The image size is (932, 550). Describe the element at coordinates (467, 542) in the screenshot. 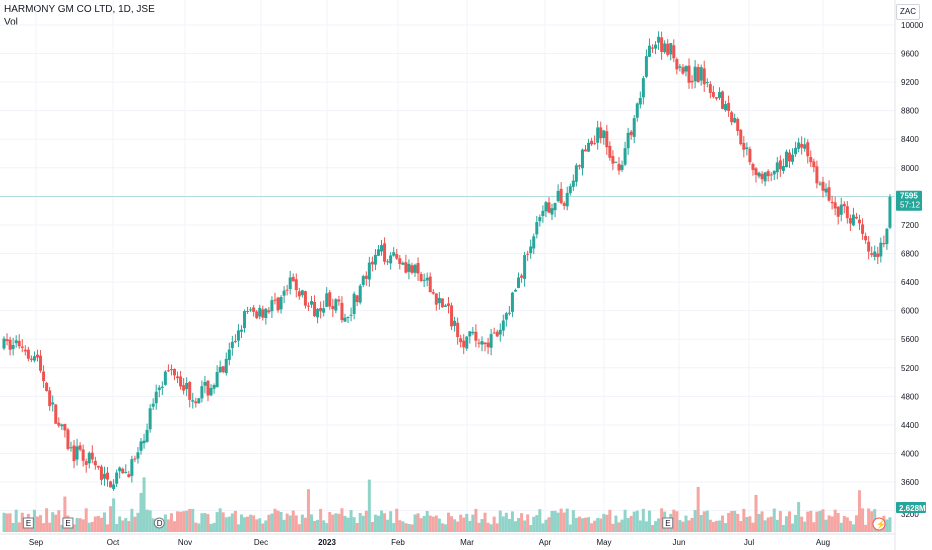

I see `time-tick-label: Mar` at that location.